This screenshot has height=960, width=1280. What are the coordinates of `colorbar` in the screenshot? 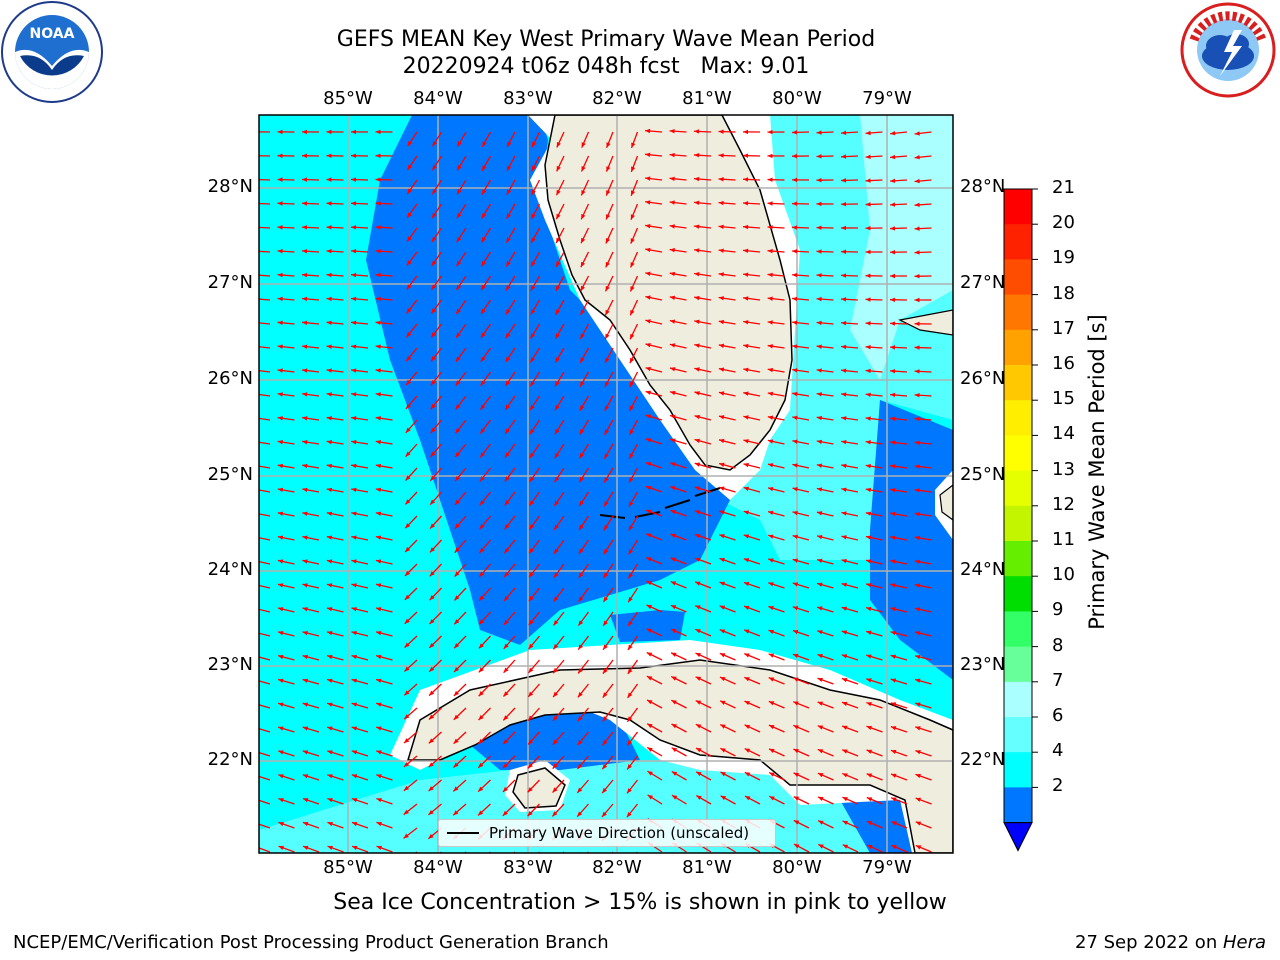 It's located at (1020, 520).